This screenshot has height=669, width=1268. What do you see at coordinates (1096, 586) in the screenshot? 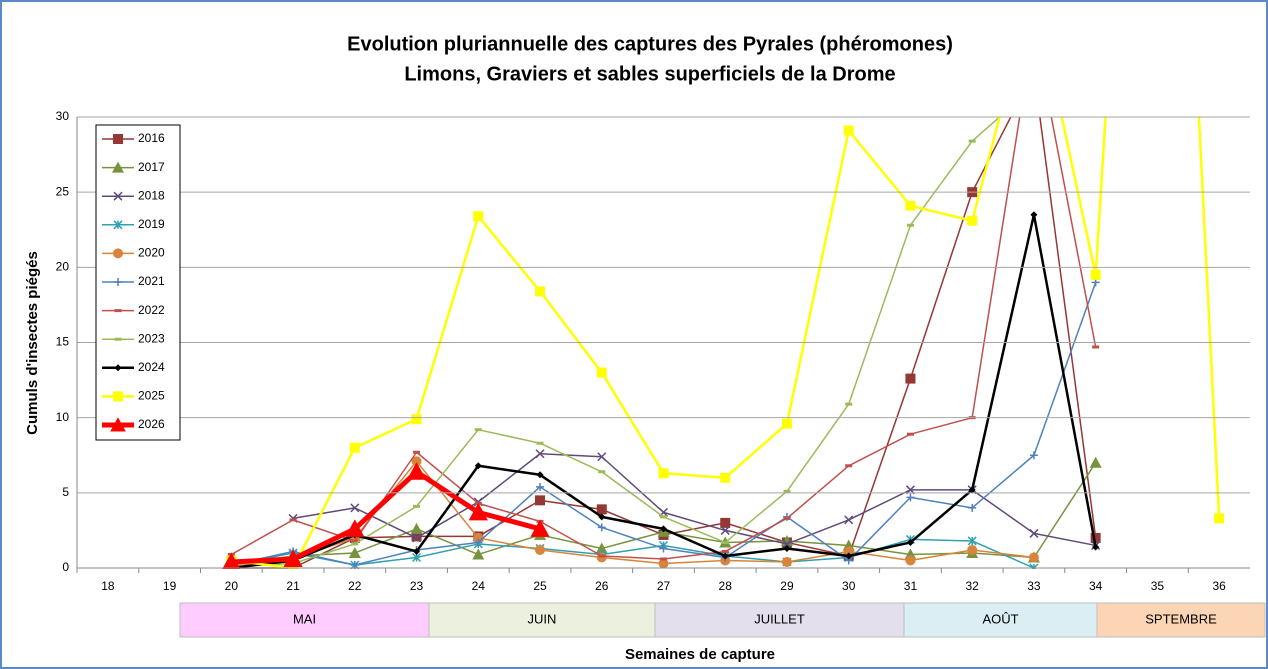
I see `x-tick-label: 34` at bounding box center [1096, 586].